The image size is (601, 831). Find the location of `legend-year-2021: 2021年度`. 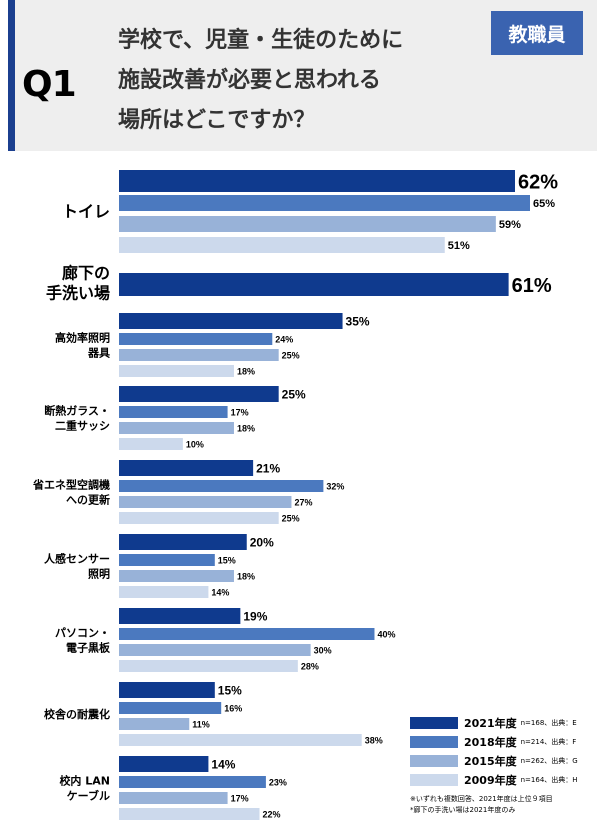

legend-year-2021: 2021年度 is located at coordinates (490, 723).